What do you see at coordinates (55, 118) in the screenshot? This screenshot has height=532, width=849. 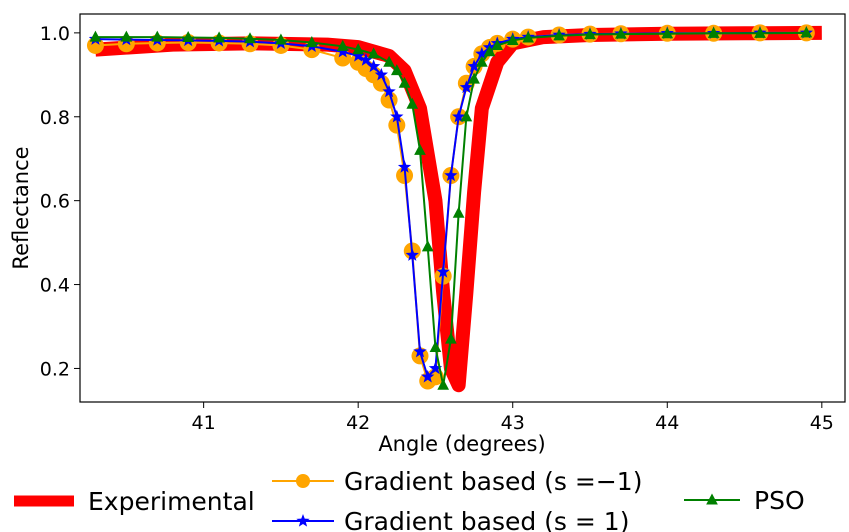 I see `y-tick-label: 0.8` at bounding box center [55, 118].